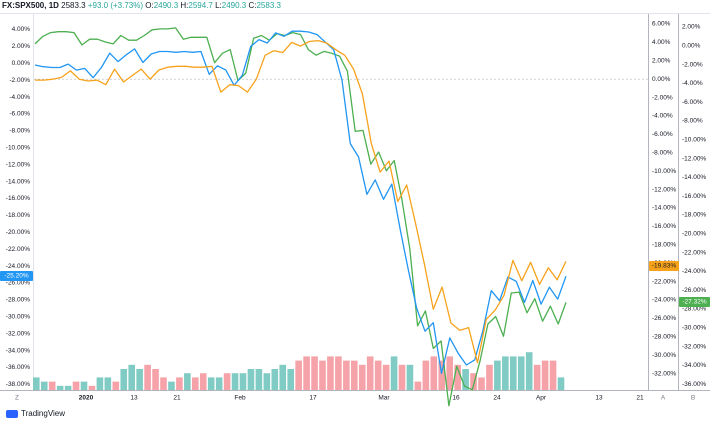 Image resolution: width=710 pixels, height=424 pixels. What do you see at coordinates (664, 189) in the screenshot?
I see `mid-axis-tick: -12.00%` at bounding box center [664, 189].